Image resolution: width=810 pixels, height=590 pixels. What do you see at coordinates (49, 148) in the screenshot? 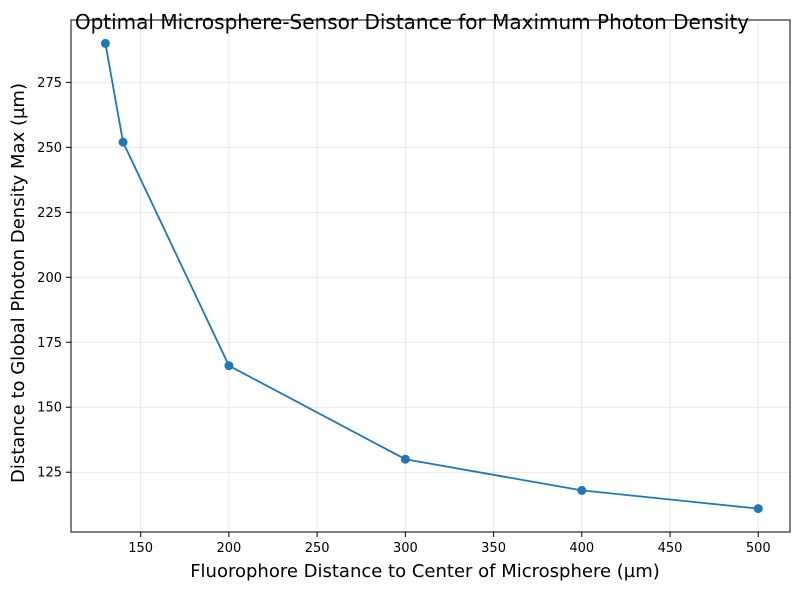
I see `y-tick-label: 250` at bounding box center [49, 148].